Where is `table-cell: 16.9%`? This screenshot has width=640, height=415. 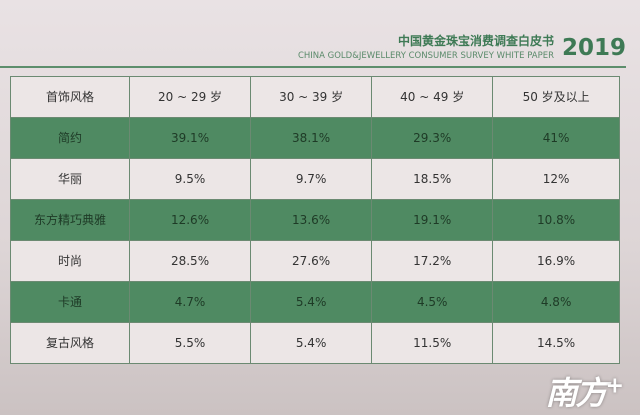 table-cell: 16.9% is located at coordinates (556, 261).